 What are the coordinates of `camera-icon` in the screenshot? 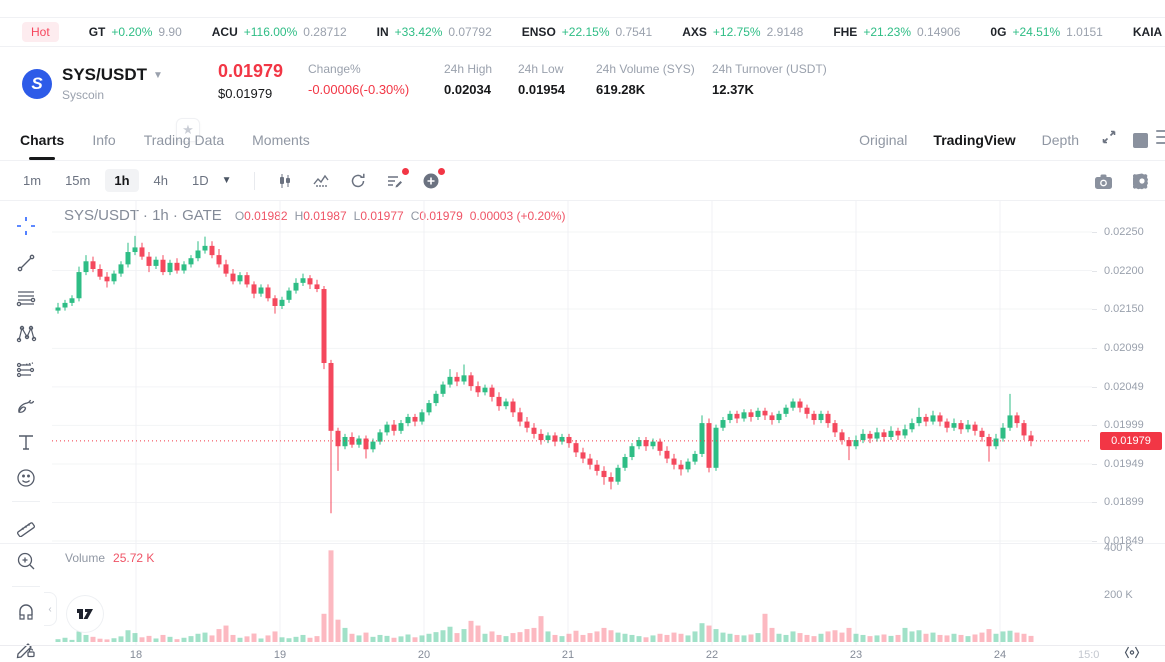 It's located at (1103, 181).